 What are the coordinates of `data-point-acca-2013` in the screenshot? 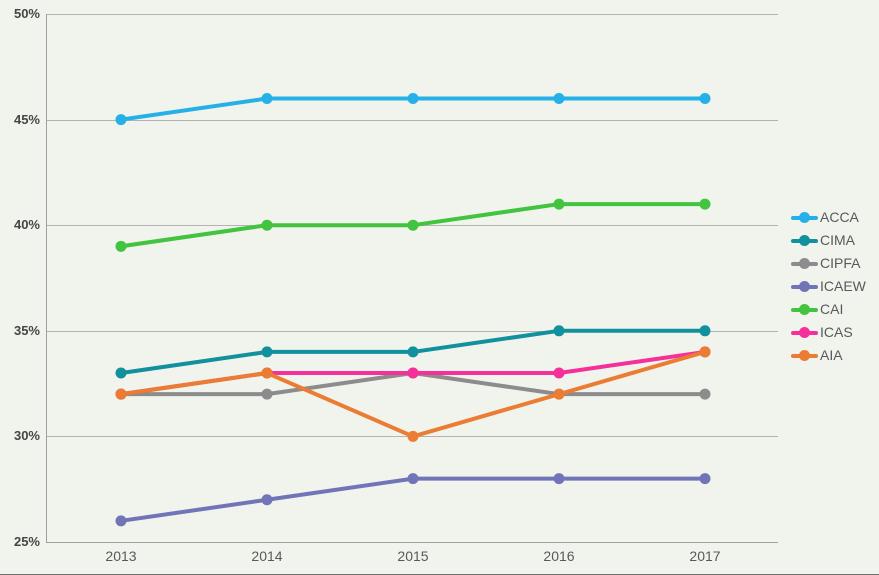 It's located at (121, 120).